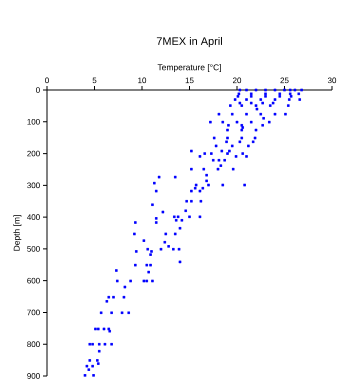 The image size is (341, 384). I want to click on y-axis-title: Depth [m], so click(17, 233).